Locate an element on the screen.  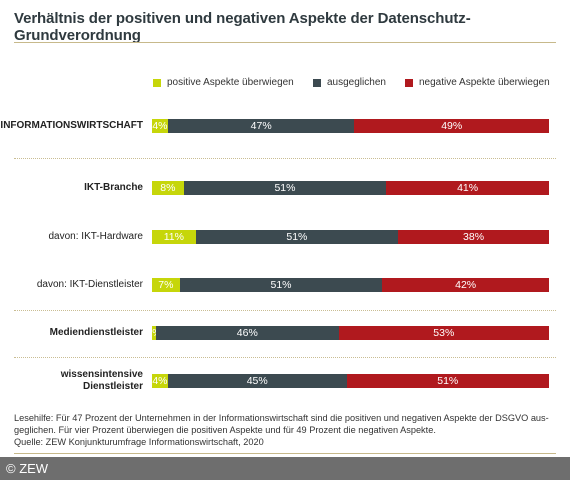
bar-segment-balanced: 46% is located at coordinates (247, 333).